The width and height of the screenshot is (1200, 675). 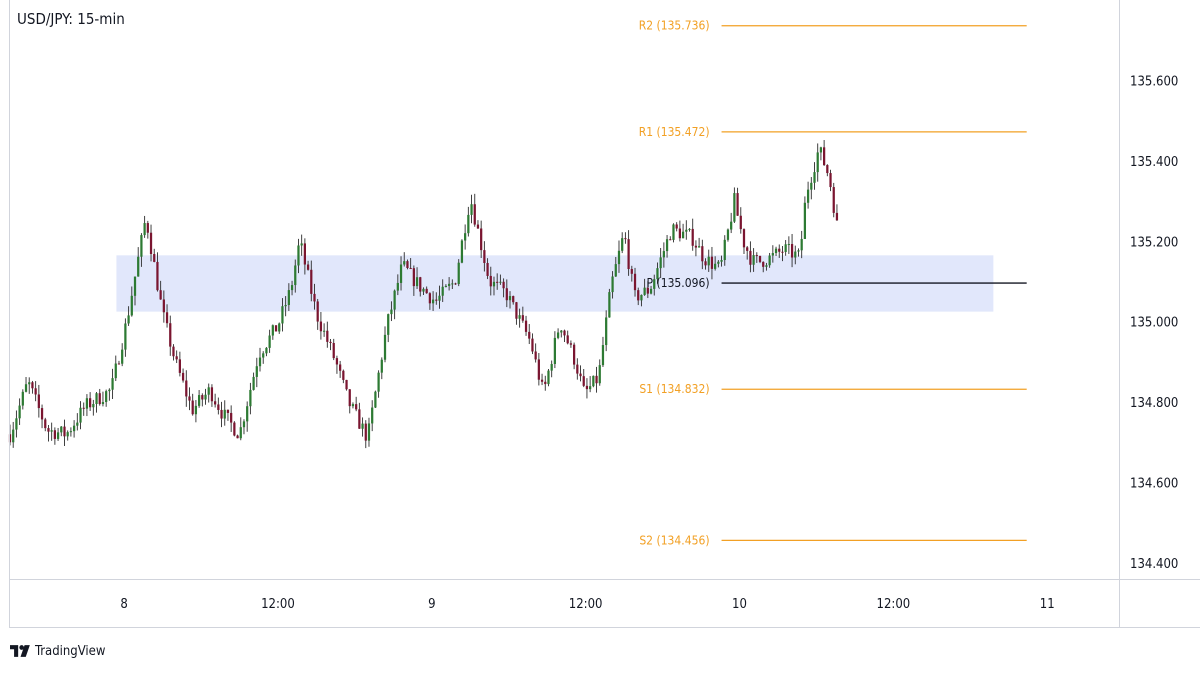 I want to click on time-tick-label: 12:00, so click(x=586, y=604).